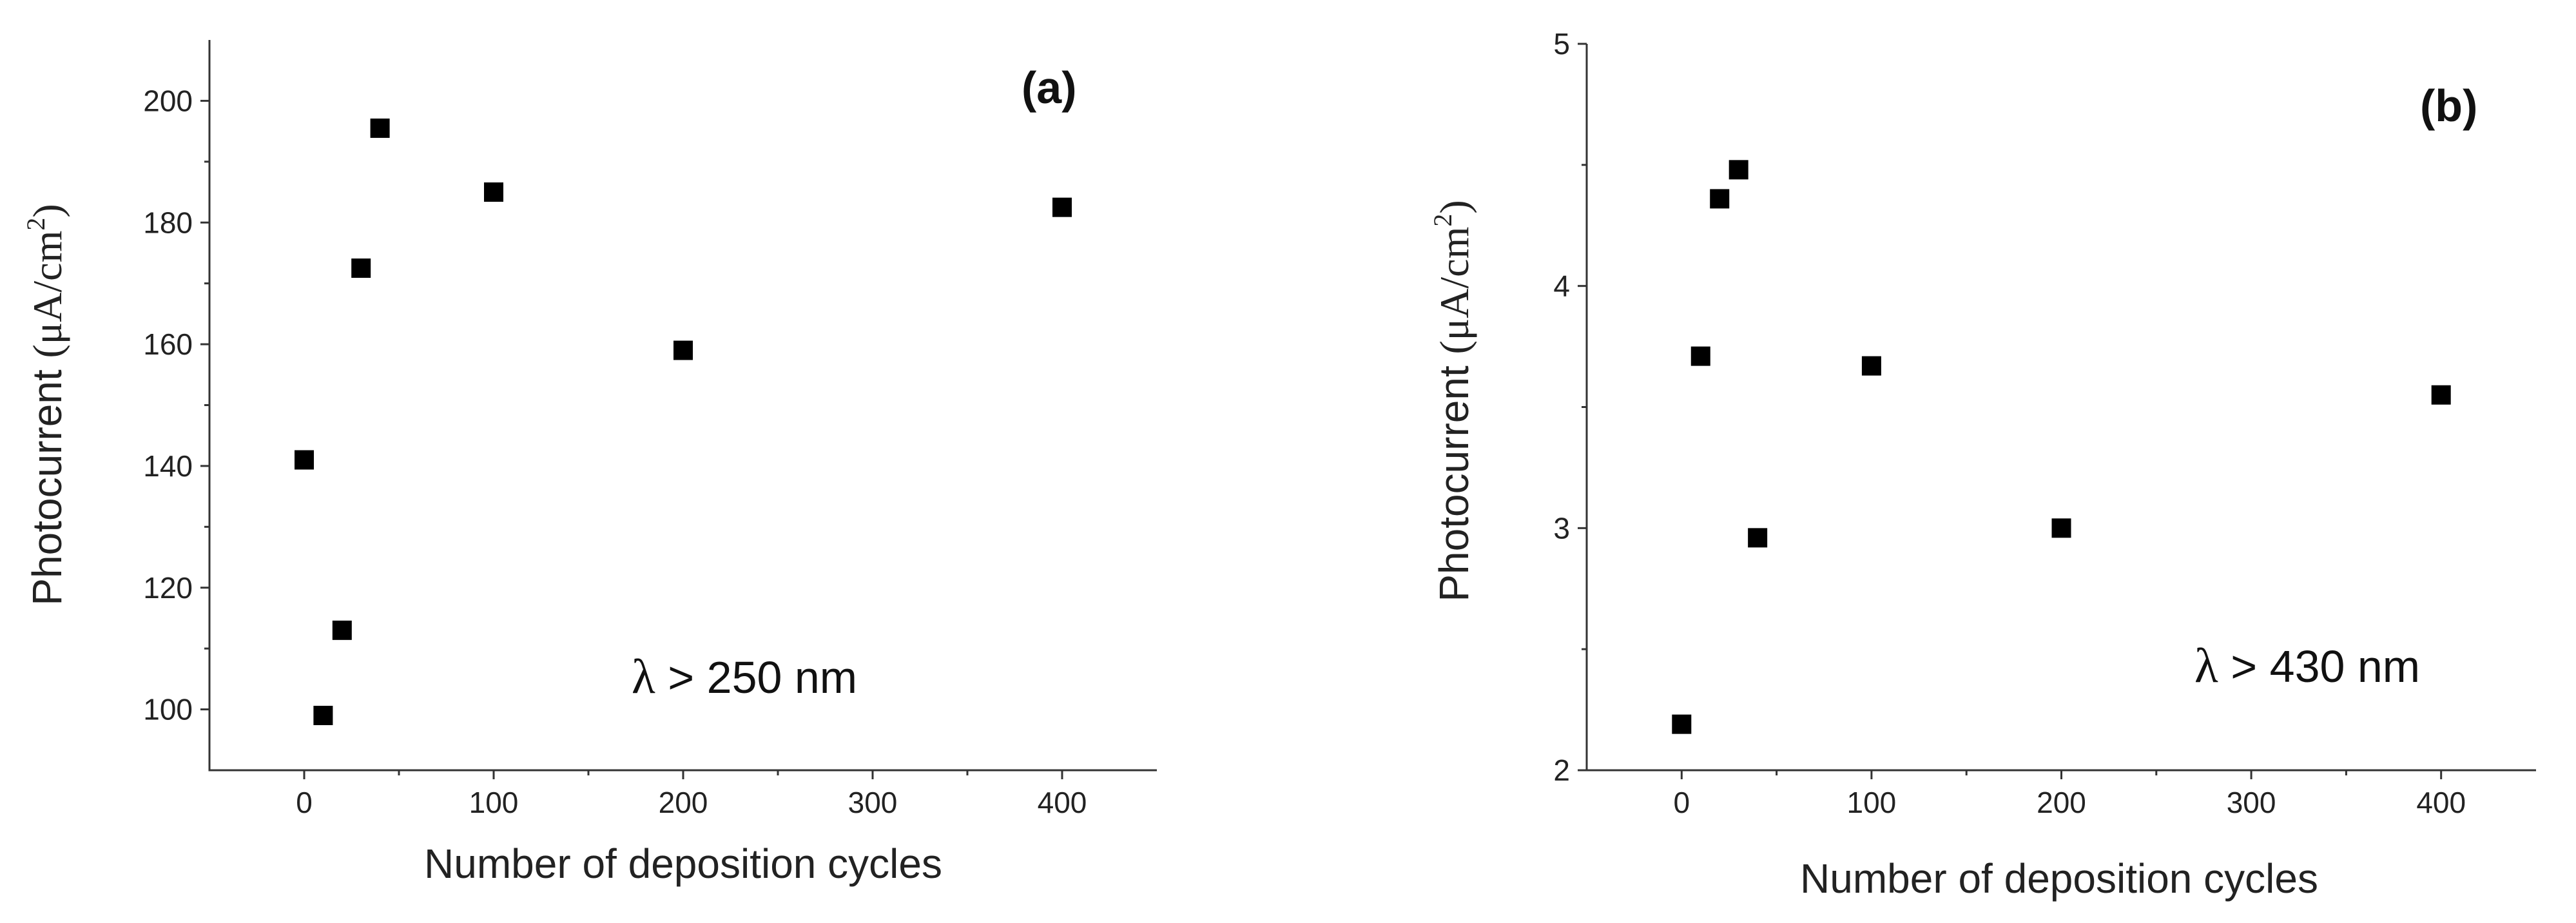 This screenshot has width=2576, height=923. What do you see at coordinates (494, 802) in the screenshot?
I see `panel-a-x-tick-label: 100` at bounding box center [494, 802].